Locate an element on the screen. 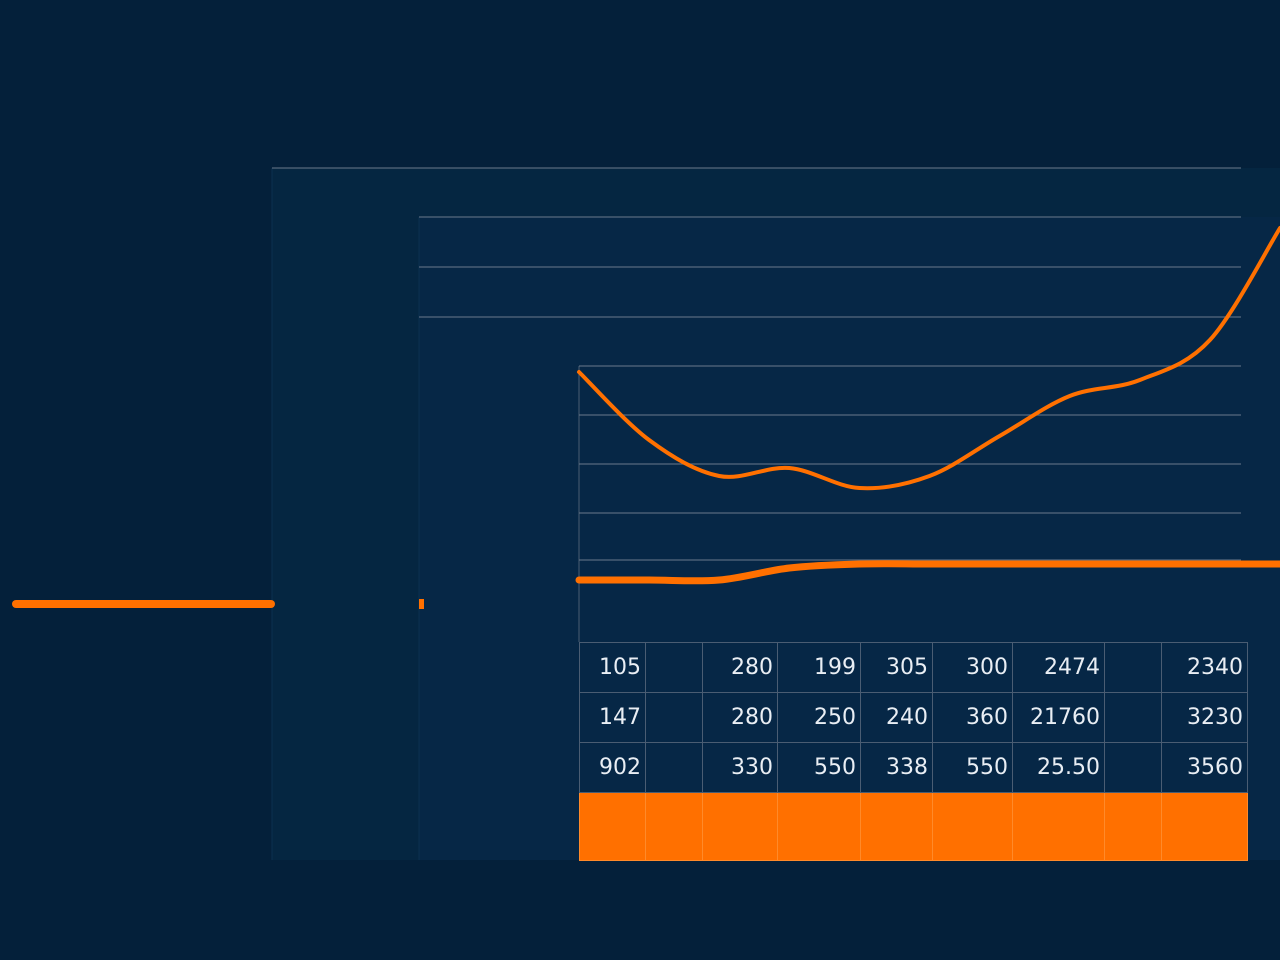 The width and height of the screenshot is (1280, 960). highlight-bar-row is located at coordinates (913, 826).